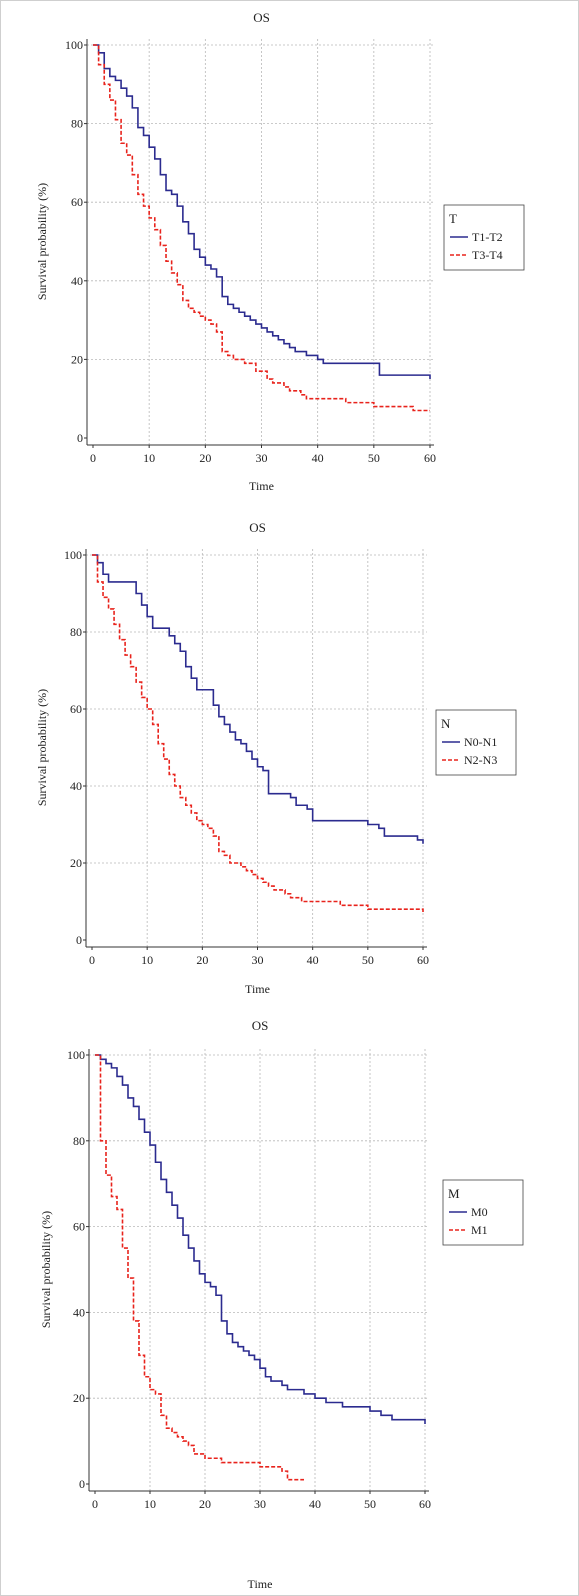  I want to click on series-line-N0-N1, so click(258, 699).